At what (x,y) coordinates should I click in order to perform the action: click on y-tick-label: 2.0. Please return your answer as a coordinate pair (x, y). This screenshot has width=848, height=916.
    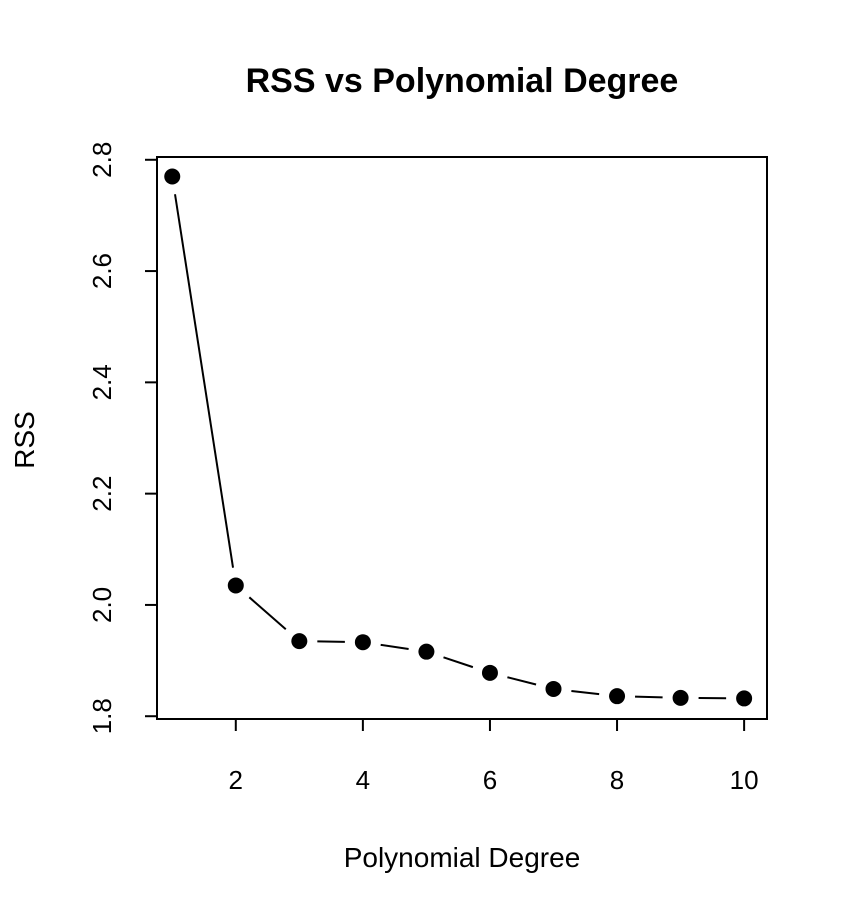
    Looking at the image, I should click on (102, 605).